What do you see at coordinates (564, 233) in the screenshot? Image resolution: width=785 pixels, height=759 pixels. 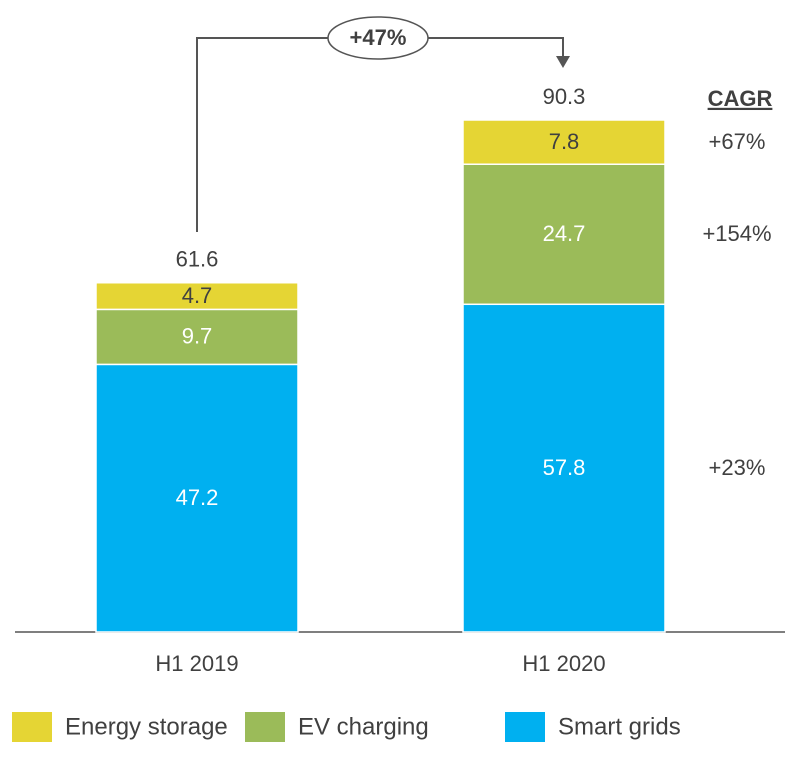 I see `value-label: 24.7` at bounding box center [564, 233].